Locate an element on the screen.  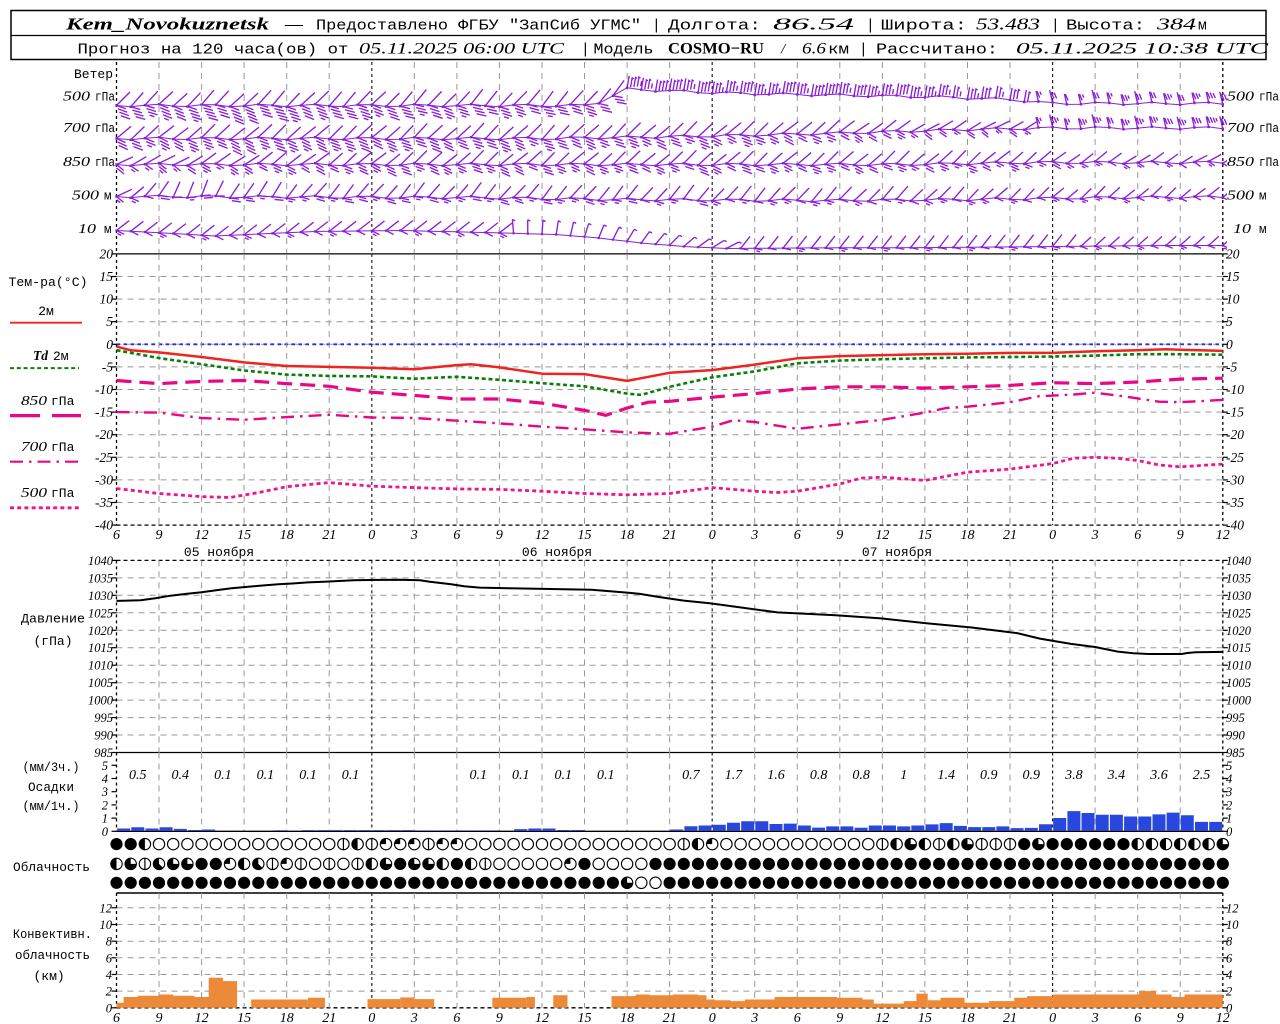
svg-text: -25 is located at coordinates (104, 457).